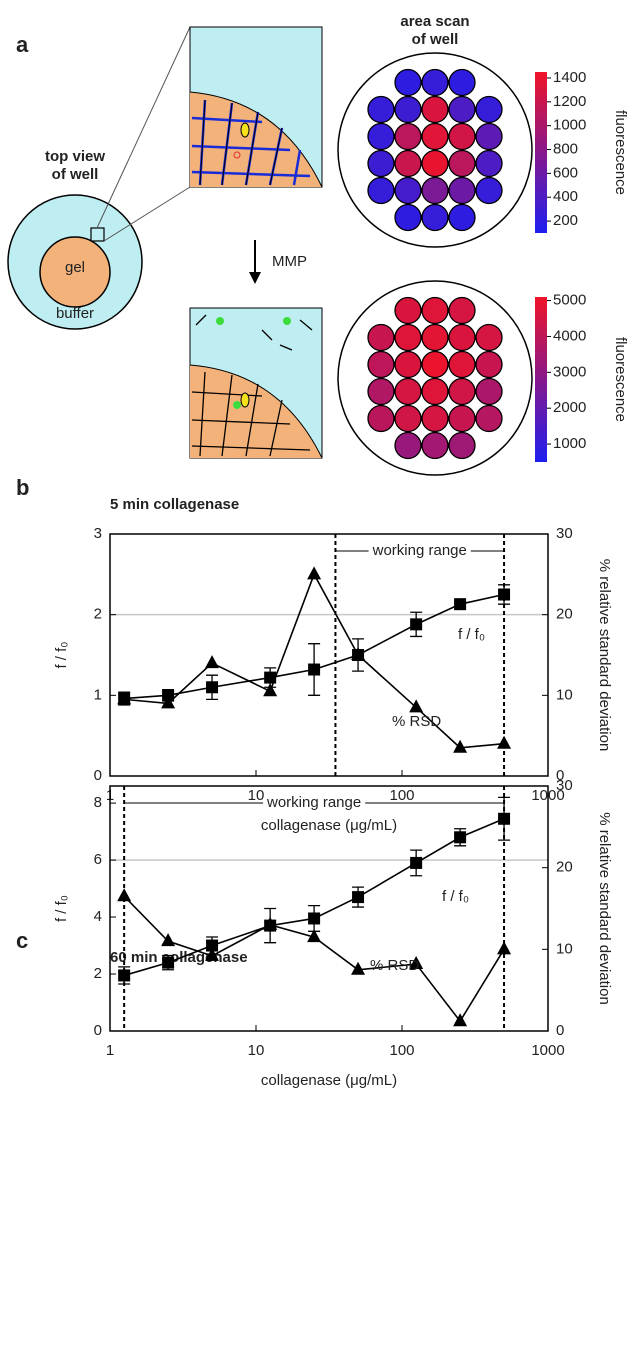 The height and width of the screenshot is (1357, 631). I want to click on panel-label: c, so click(22, 940).